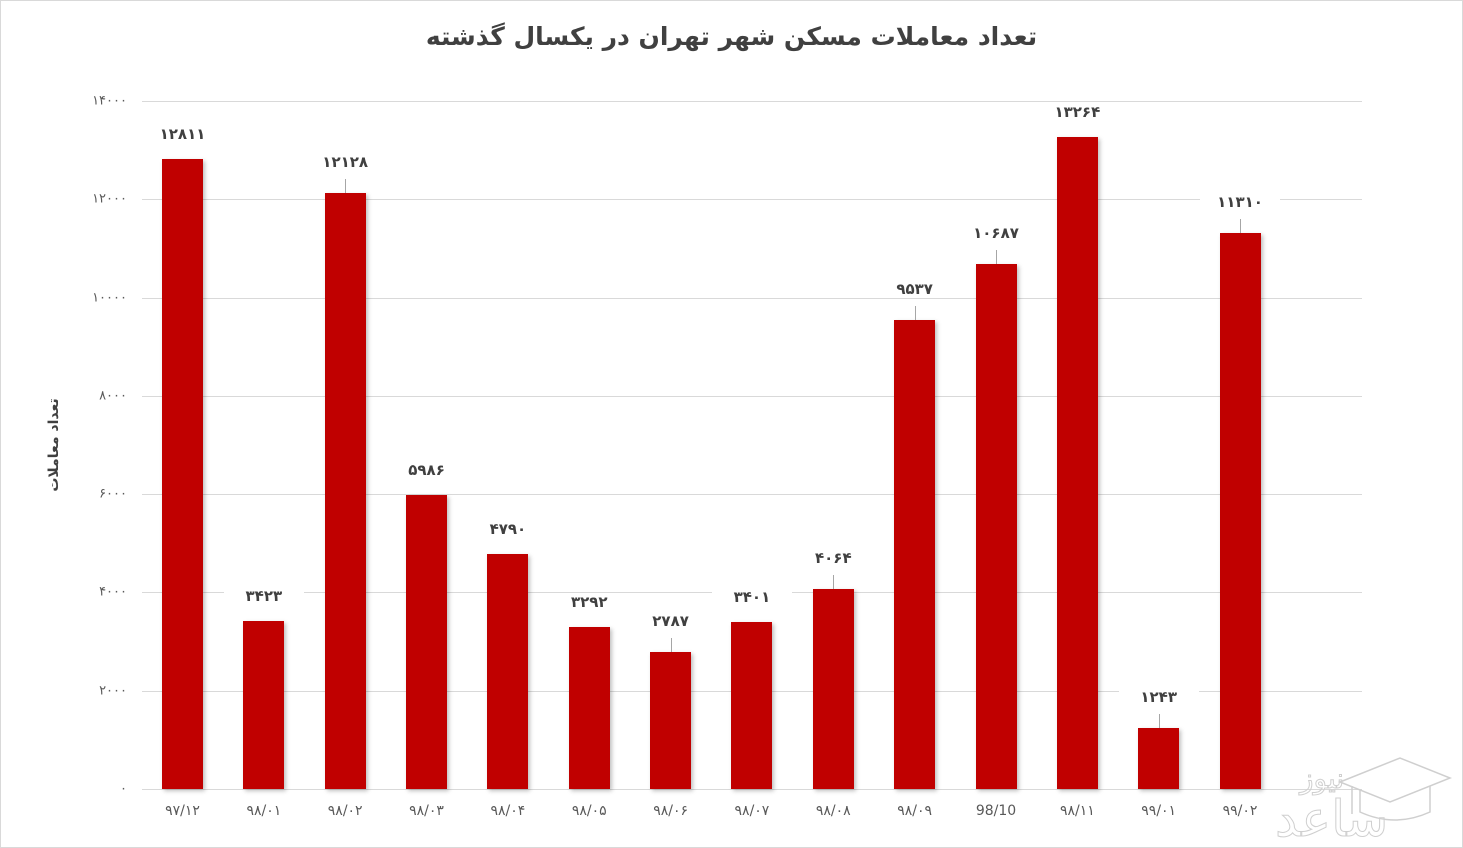  Describe the element at coordinates (670, 811) in the screenshot. I see `x-tick-label: ۹۸/۰۶` at that location.